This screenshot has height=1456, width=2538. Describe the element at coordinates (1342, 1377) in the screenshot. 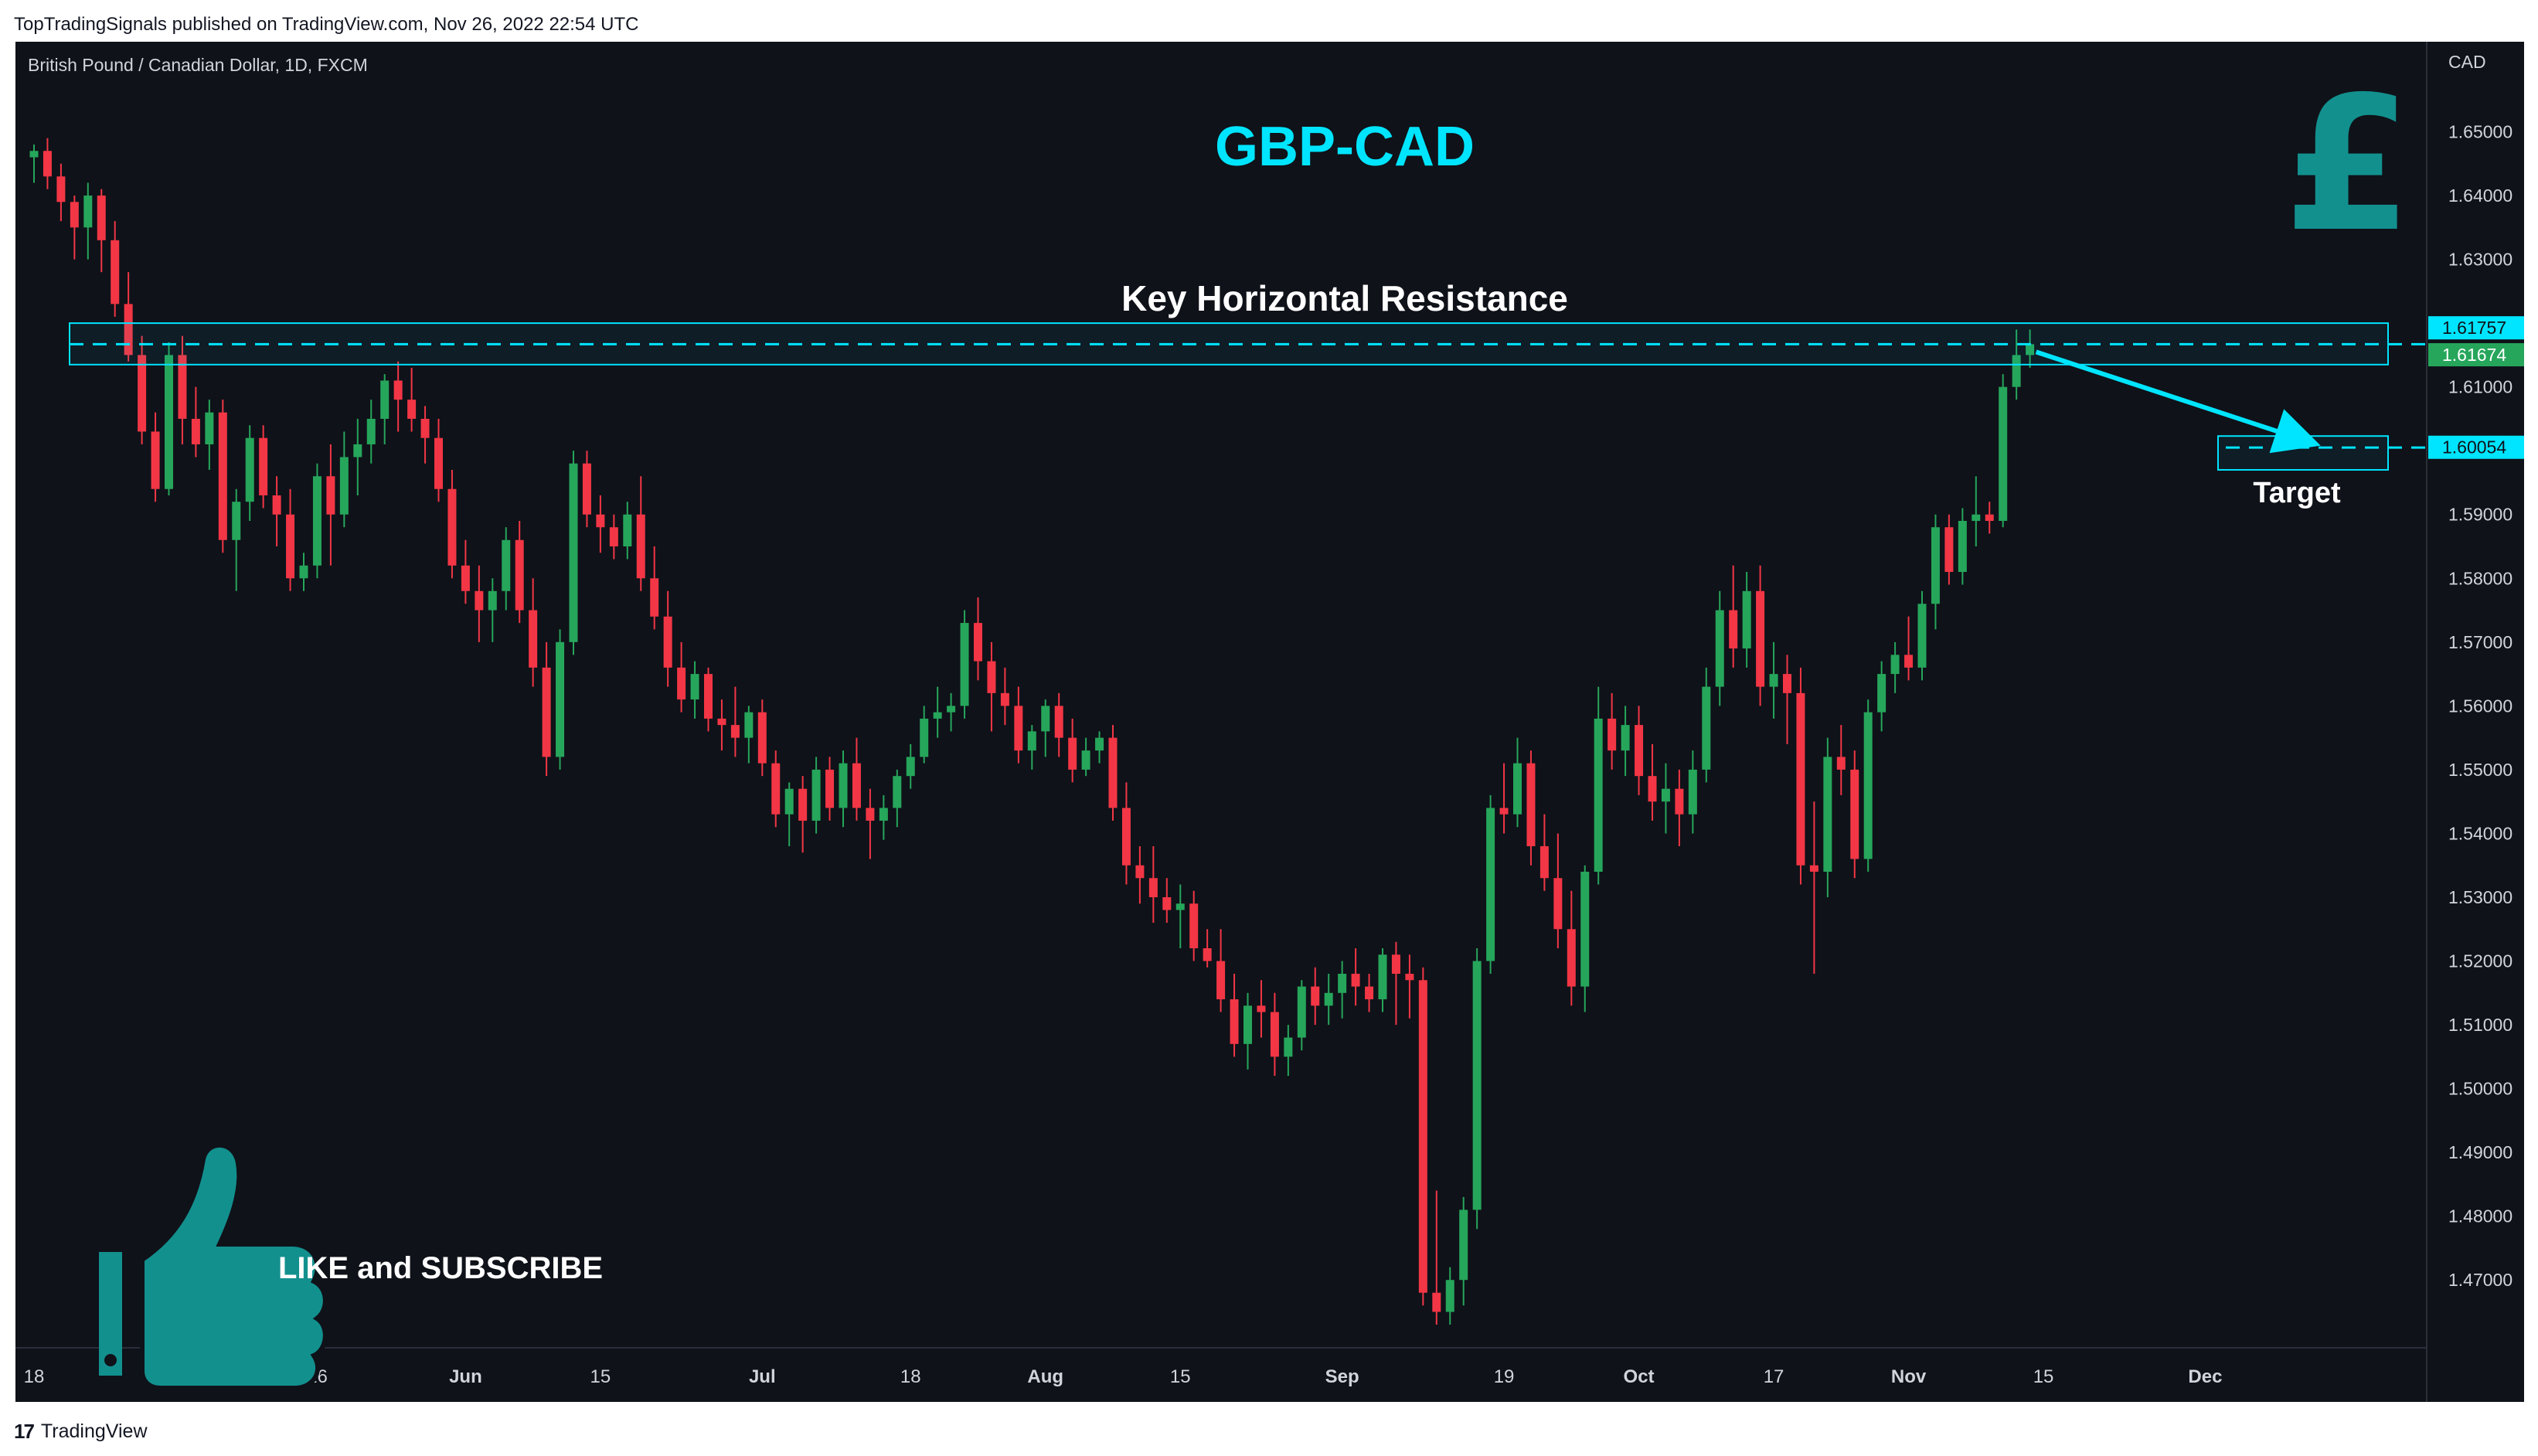

I see `x-tick-label: Sep` at that location.